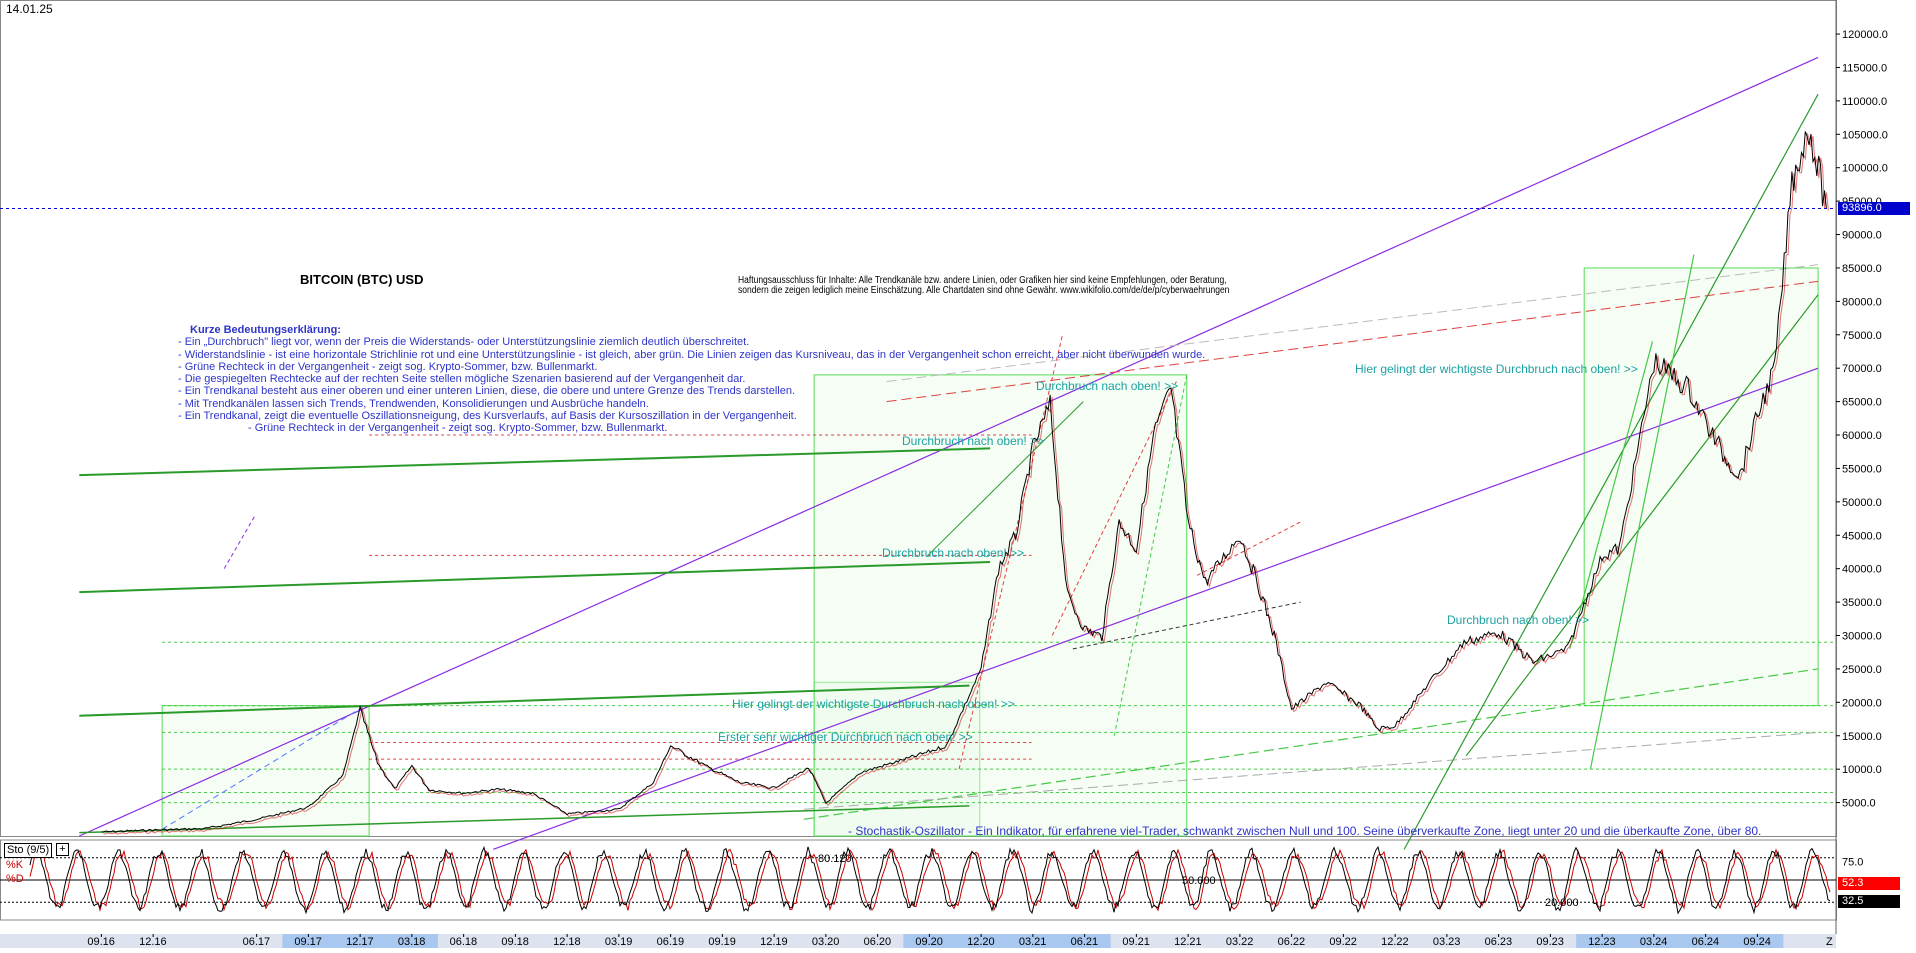  What do you see at coordinates (1199, 881) in the screenshot?
I see `osc-level-label: 50.000` at bounding box center [1199, 881].